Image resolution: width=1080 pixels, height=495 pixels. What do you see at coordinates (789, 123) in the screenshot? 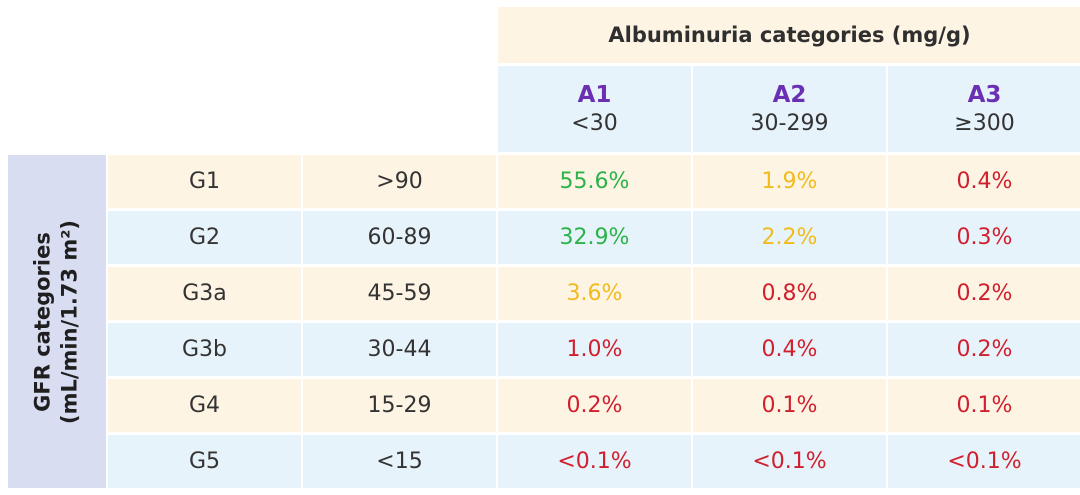
I see `albuminuria-range: 30-299` at bounding box center [789, 123].